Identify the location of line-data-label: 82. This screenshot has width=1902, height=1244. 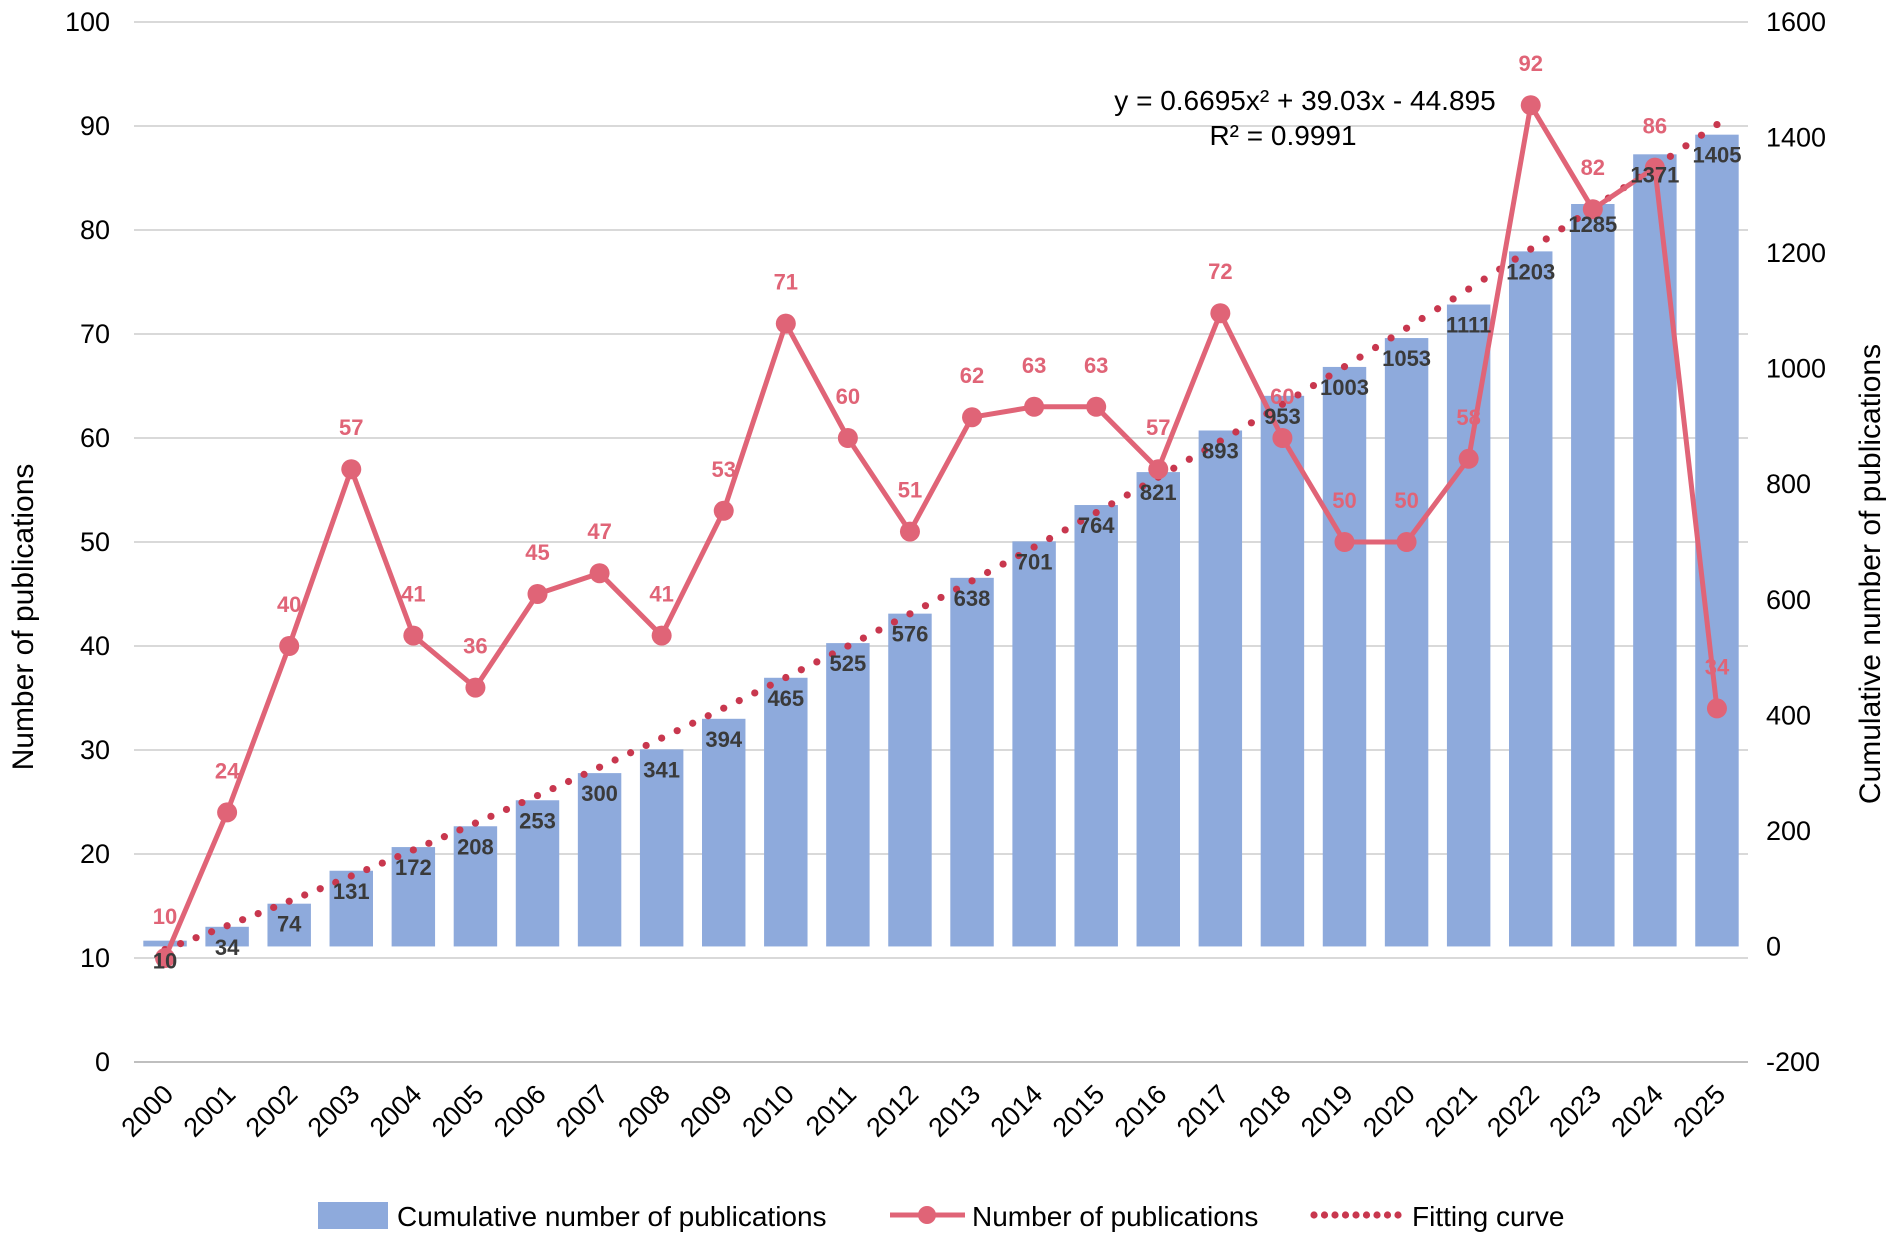
(1593, 167).